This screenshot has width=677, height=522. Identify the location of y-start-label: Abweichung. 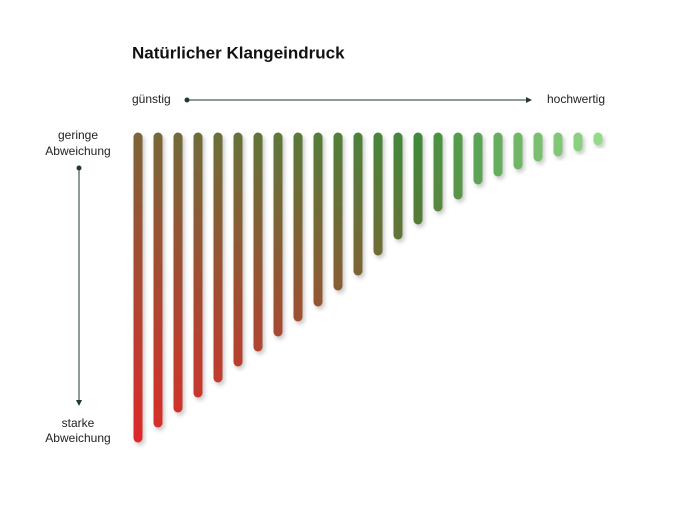
(77, 151).